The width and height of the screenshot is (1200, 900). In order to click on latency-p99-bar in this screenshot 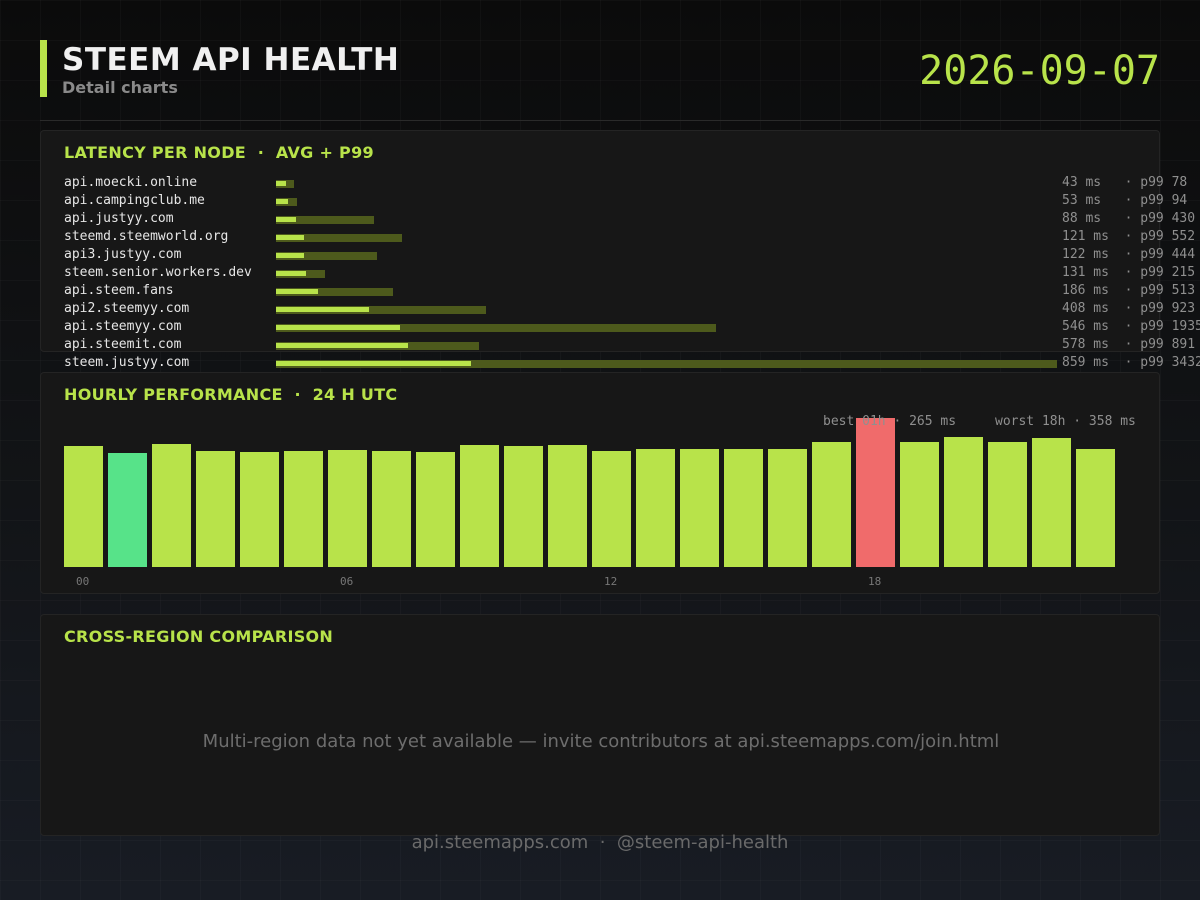, I will do `click(666, 364)`.